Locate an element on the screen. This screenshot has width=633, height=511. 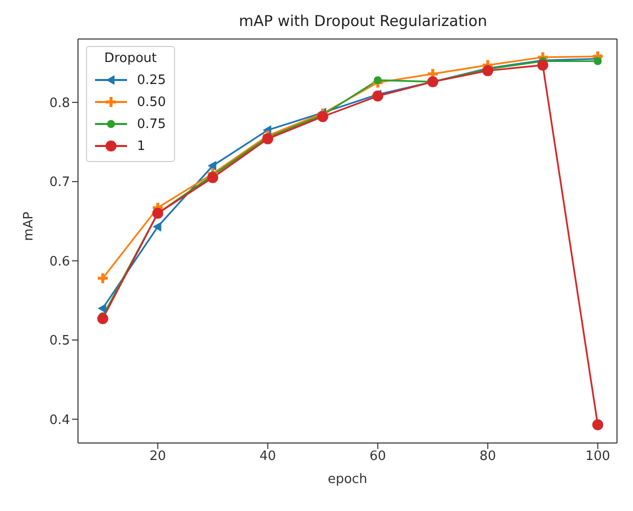
legend-label: 1 is located at coordinates (141, 146).